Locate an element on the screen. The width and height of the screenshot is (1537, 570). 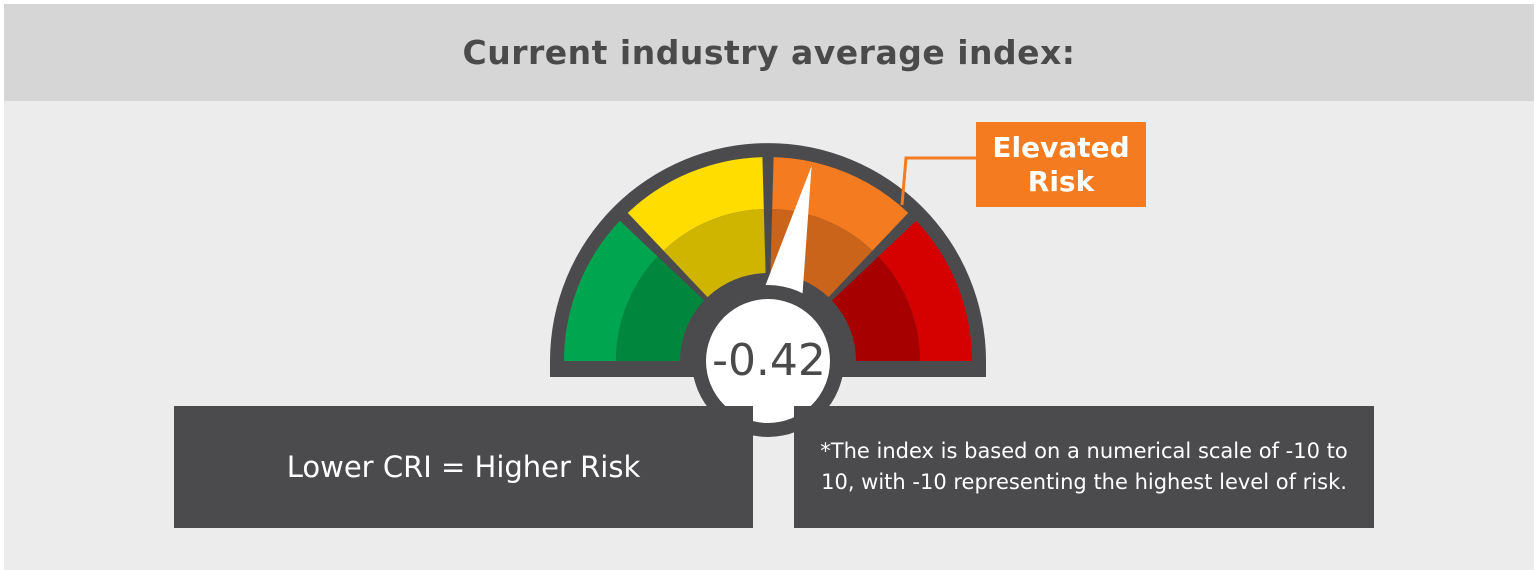
page-title: Current industry average index: is located at coordinates (769, 52).